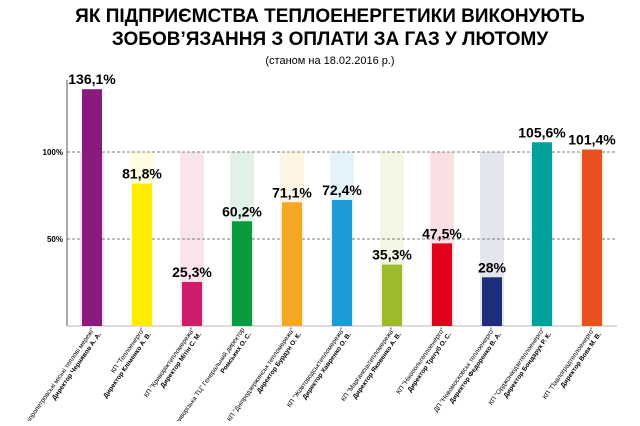  I want to click on value-label: 72,4%, so click(342, 190).